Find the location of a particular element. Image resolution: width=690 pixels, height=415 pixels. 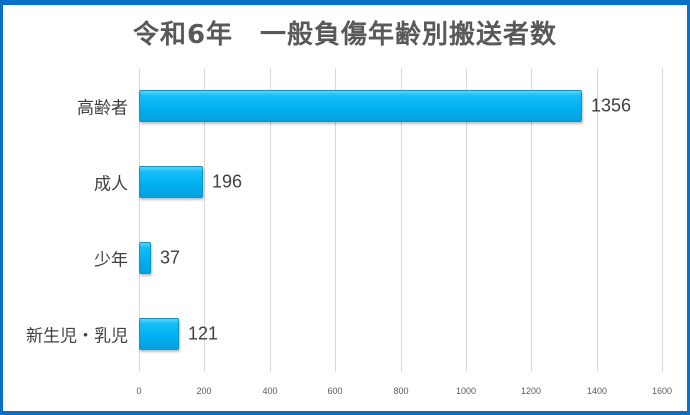

data-label: 196 is located at coordinates (227, 181).